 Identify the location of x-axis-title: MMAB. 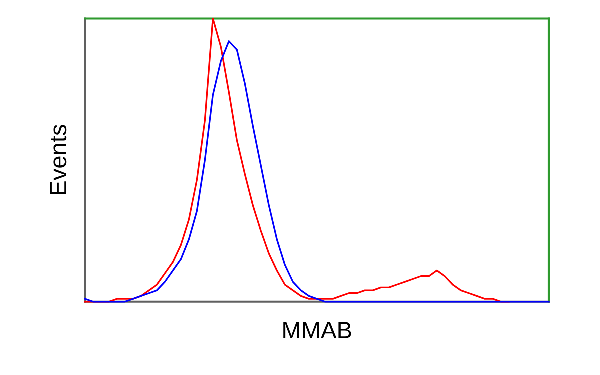
(318, 330).